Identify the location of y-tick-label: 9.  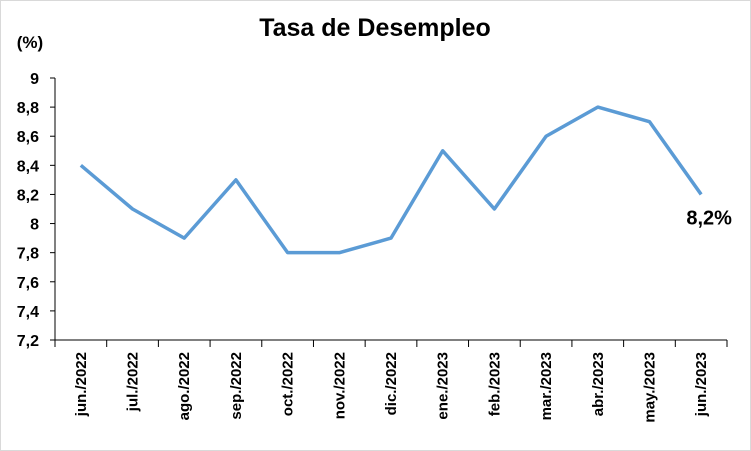
(34, 79).